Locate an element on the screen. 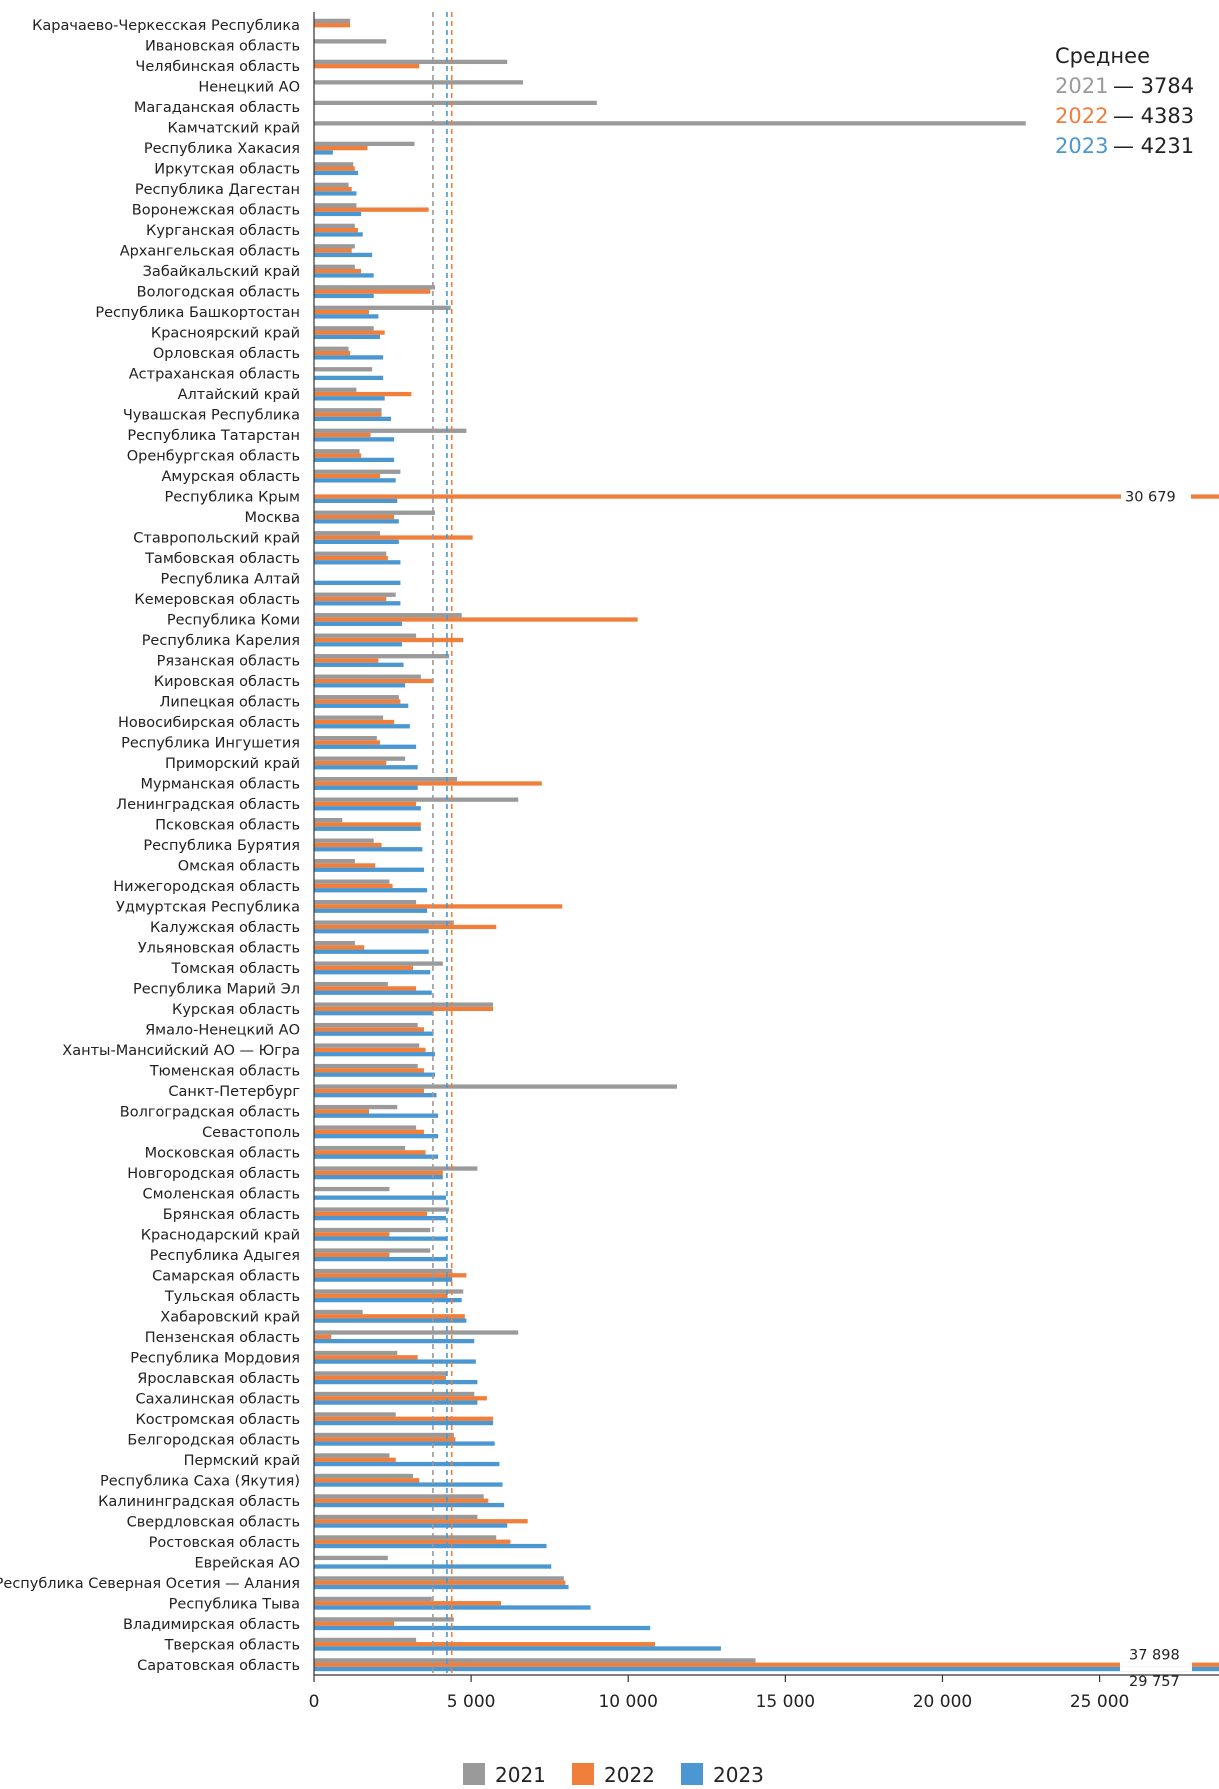  bar-break is located at coordinates (1156, 1669).